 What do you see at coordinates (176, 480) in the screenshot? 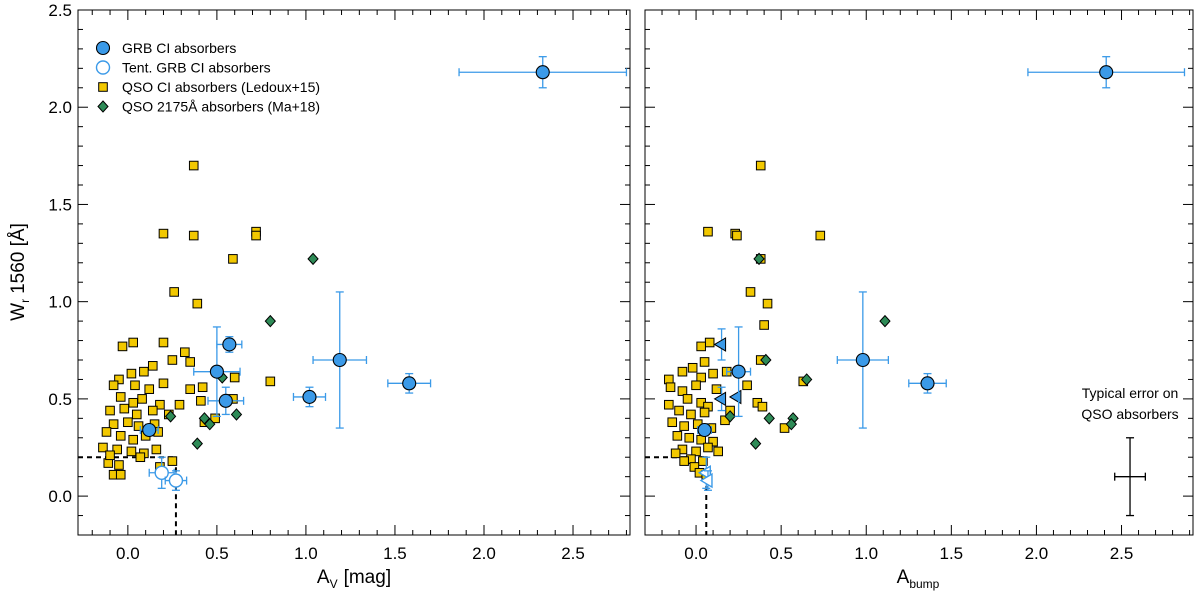
I see `tentative-grb-point` at bounding box center [176, 480].